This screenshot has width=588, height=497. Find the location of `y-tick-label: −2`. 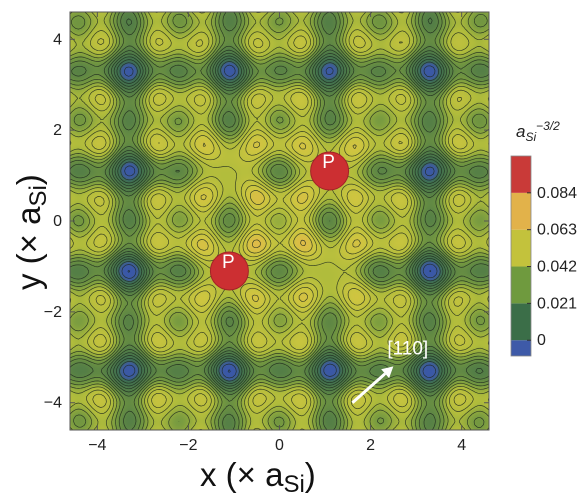

y-tick-label: −2 is located at coordinates (53, 312).